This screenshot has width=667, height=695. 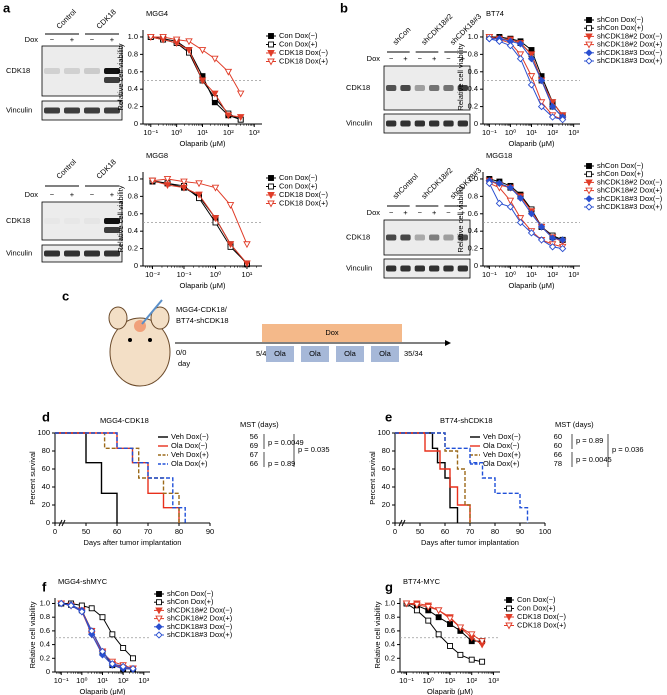 I want to click on x-tick-label: 10⁰, so click(x=510, y=274).